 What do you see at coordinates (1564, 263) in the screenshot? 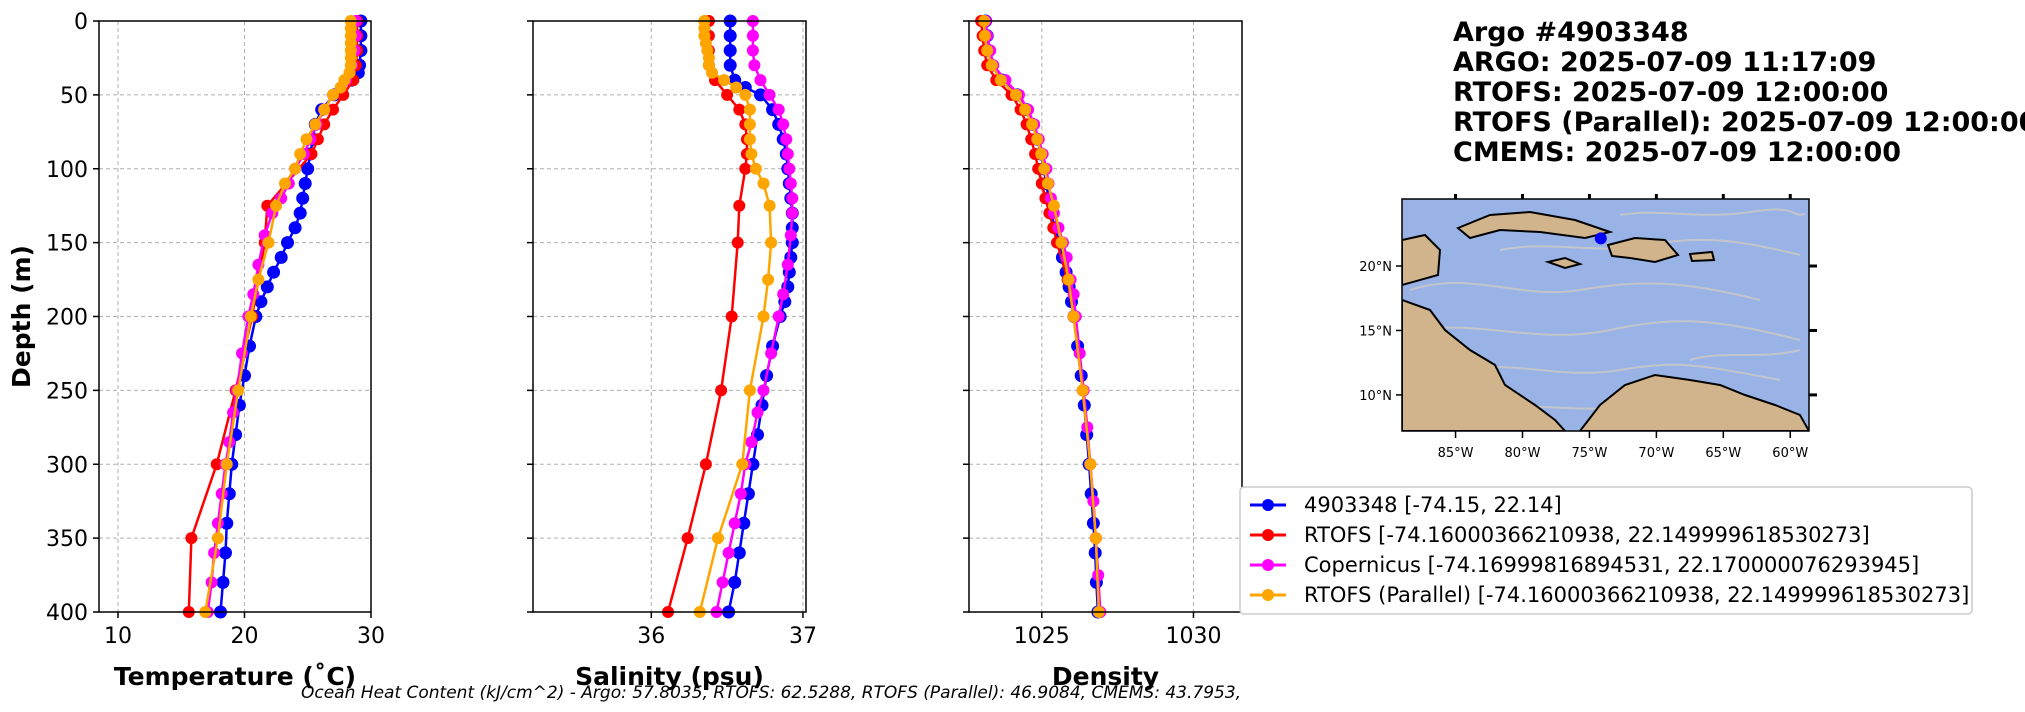
I see `jamaica` at bounding box center [1564, 263].